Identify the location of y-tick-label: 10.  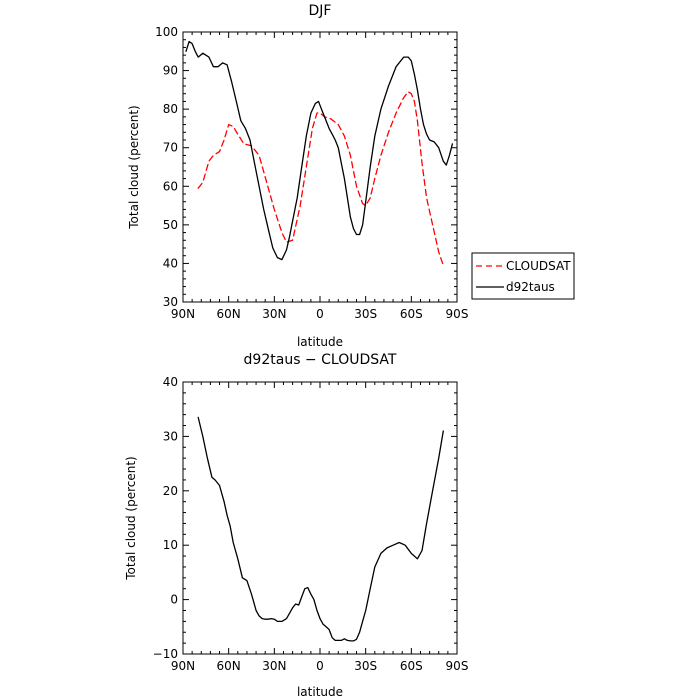
(170, 545).